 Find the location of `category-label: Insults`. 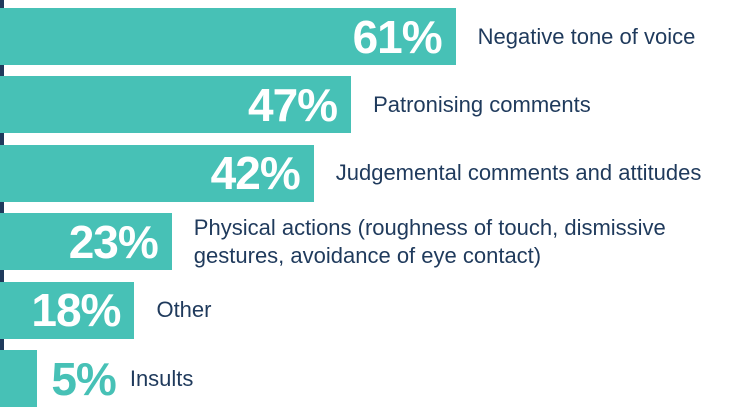

category-label: Insults is located at coordinates (161, 378).